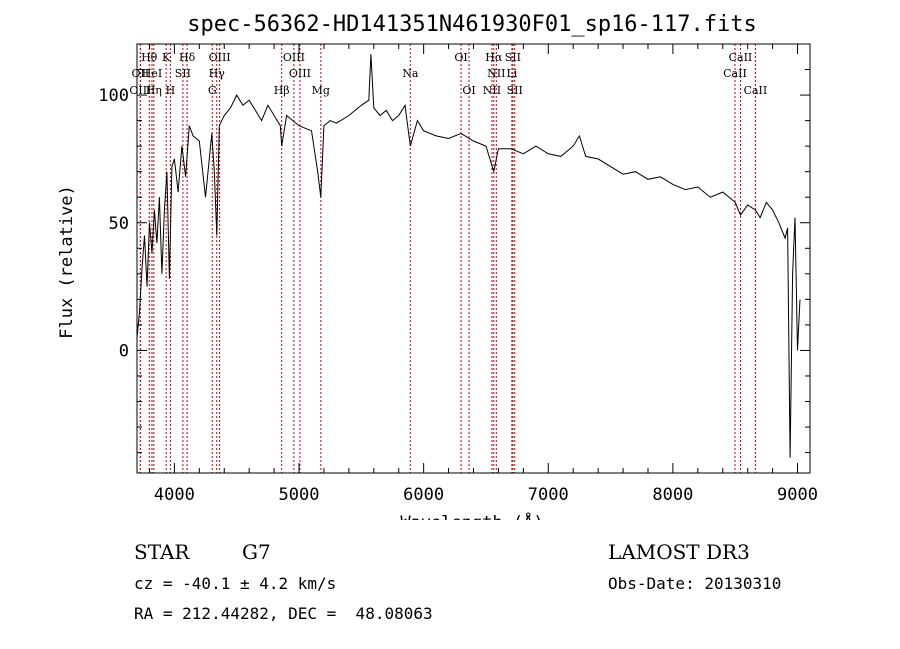 The image size is (900, 649). What do you see at coordinates (299, 495) in the screenshot?
I see `x-tick-label: 5000` at bounding box center [299, 495].